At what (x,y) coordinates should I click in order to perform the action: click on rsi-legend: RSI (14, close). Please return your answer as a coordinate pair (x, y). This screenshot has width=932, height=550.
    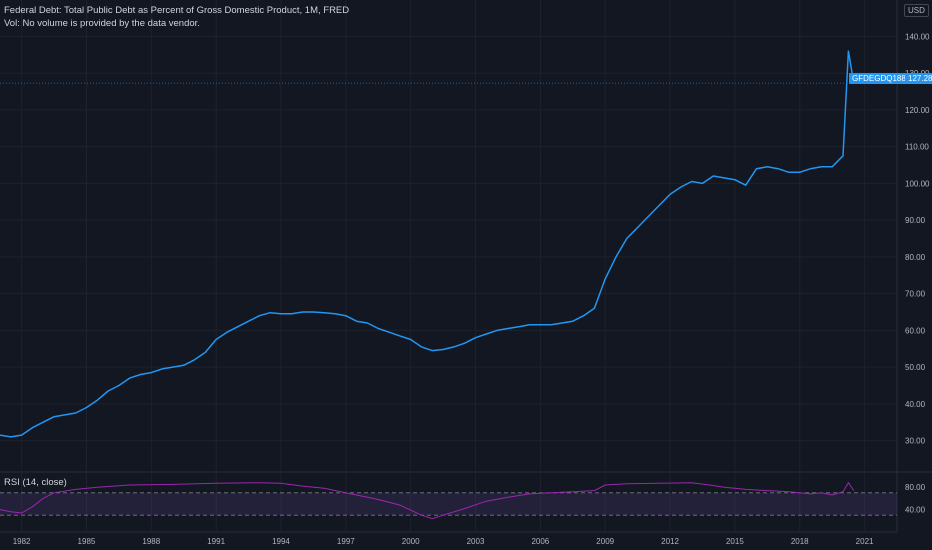
    Looking at the image, I should click on (35, 482).